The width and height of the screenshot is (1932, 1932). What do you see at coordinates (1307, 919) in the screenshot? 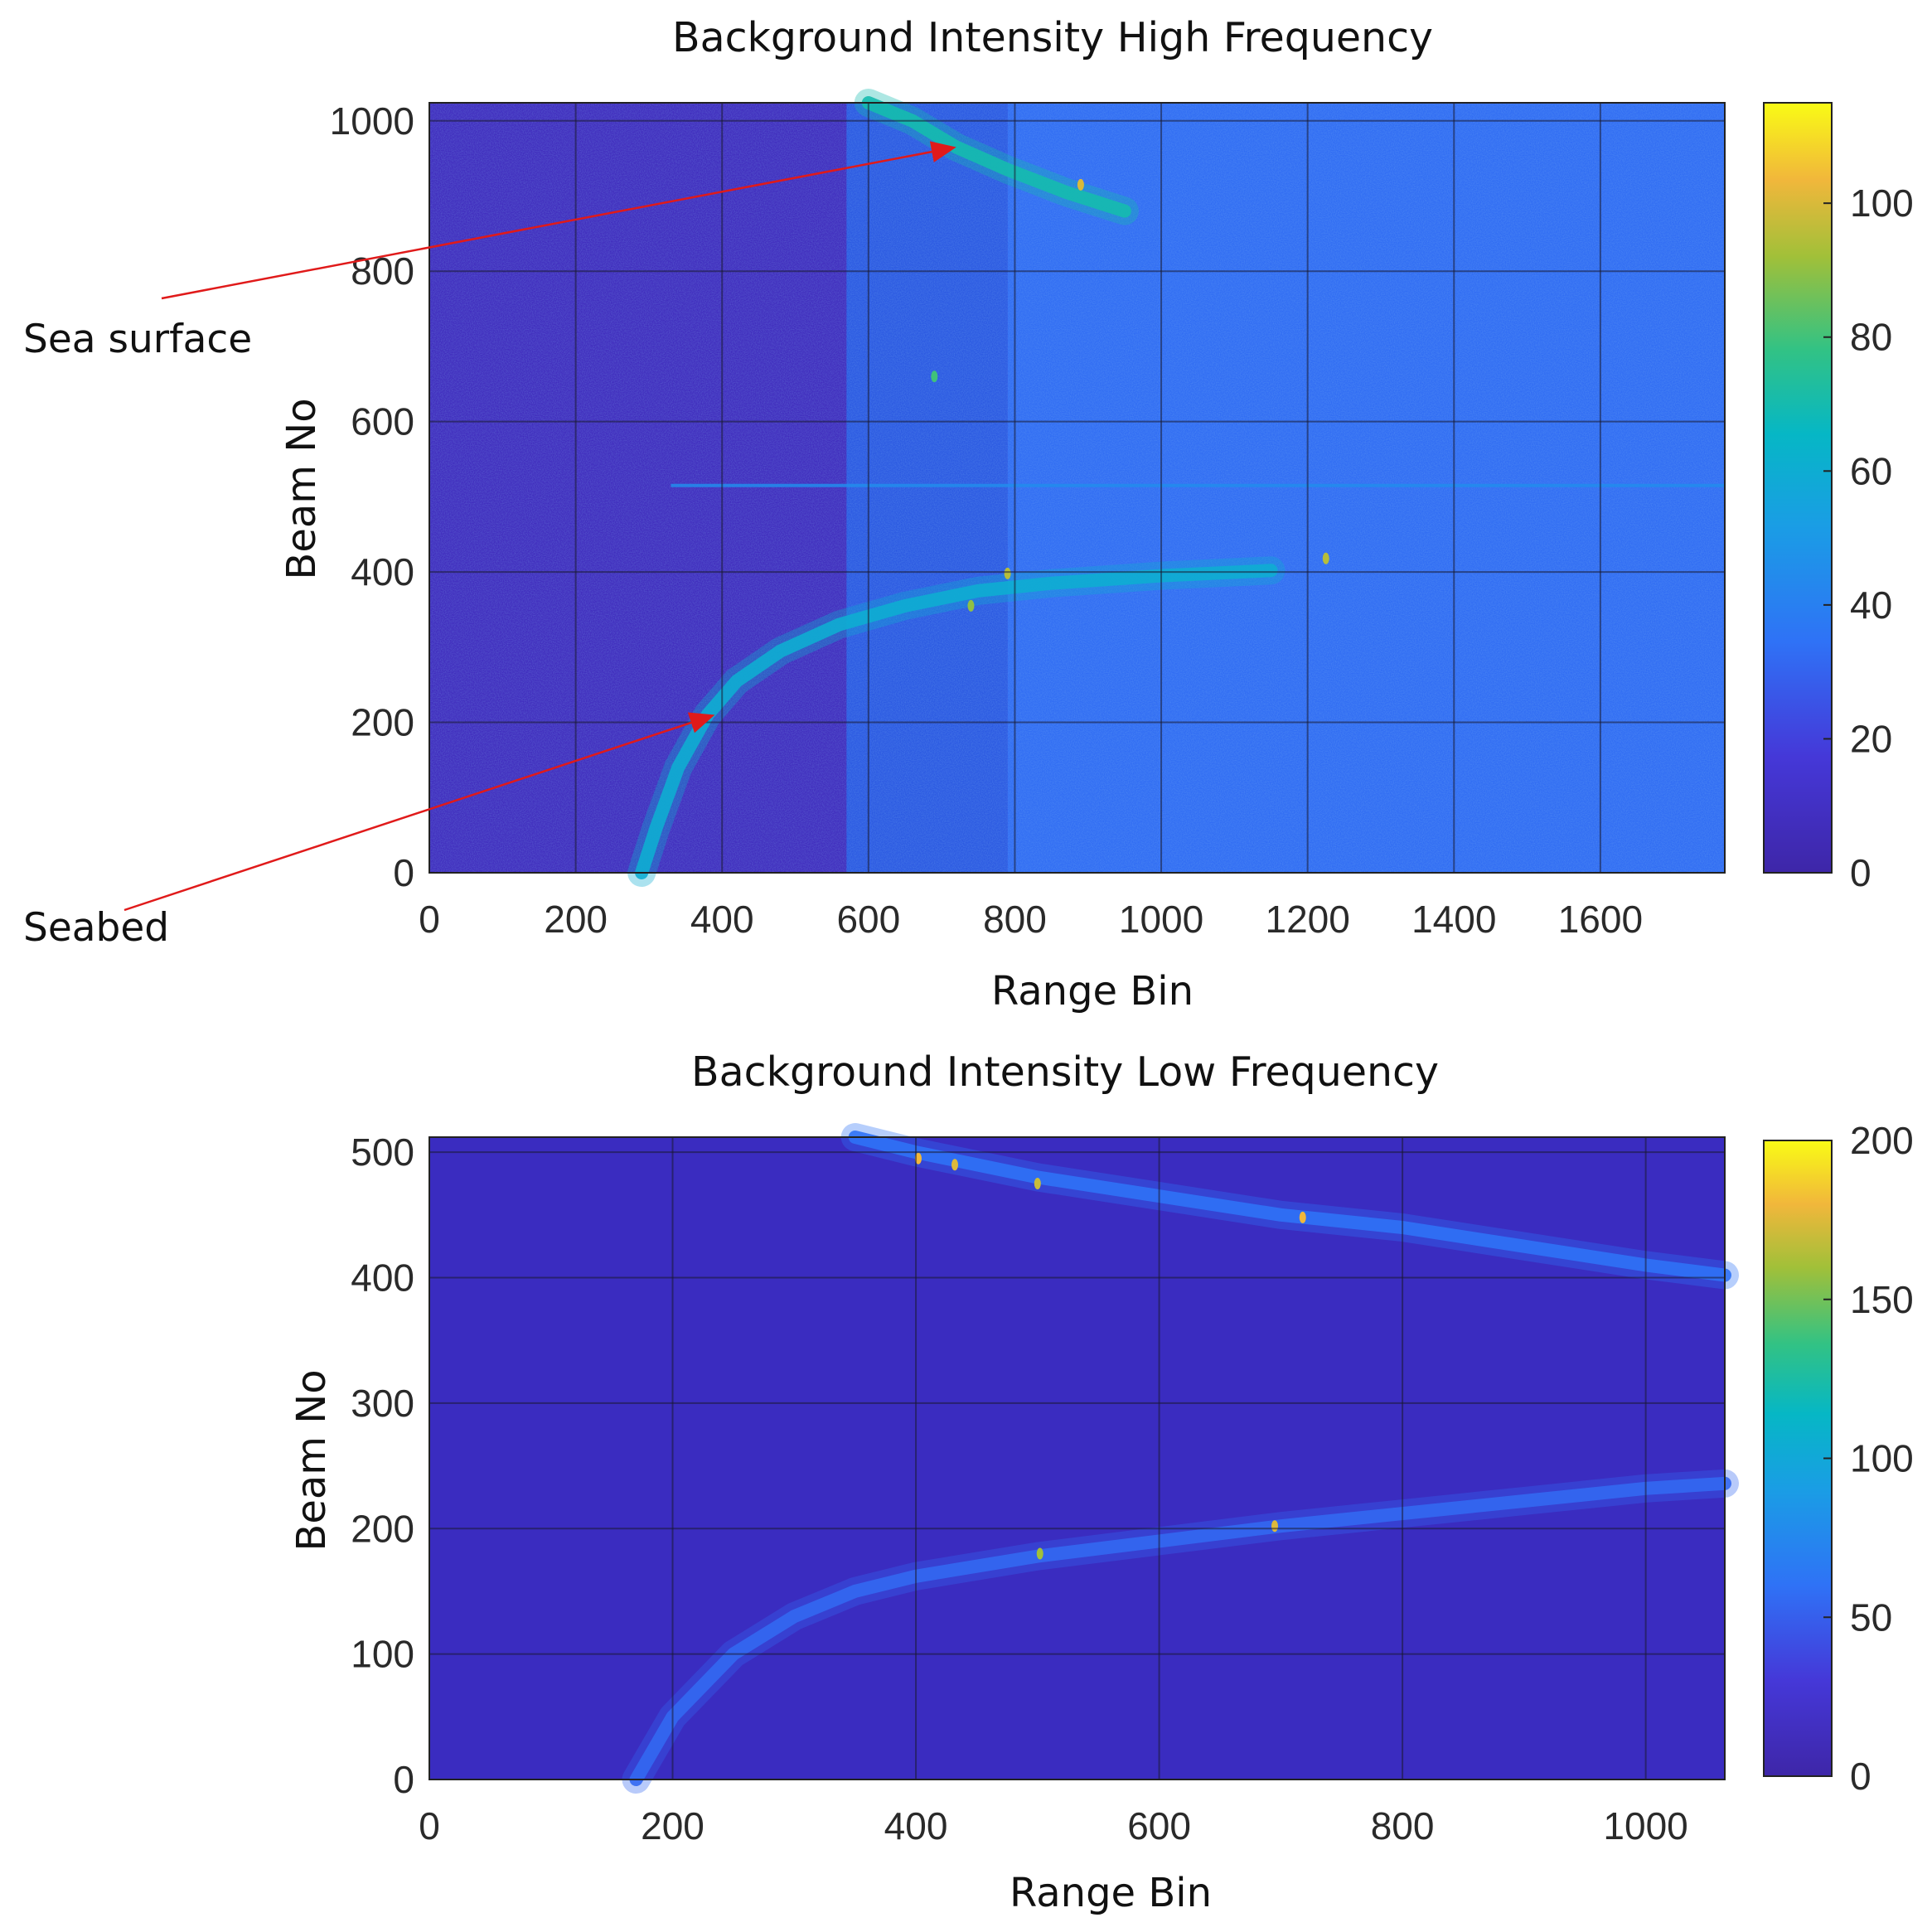
I see `x-tick-label: 1200` at bounding box center [1307, 919].